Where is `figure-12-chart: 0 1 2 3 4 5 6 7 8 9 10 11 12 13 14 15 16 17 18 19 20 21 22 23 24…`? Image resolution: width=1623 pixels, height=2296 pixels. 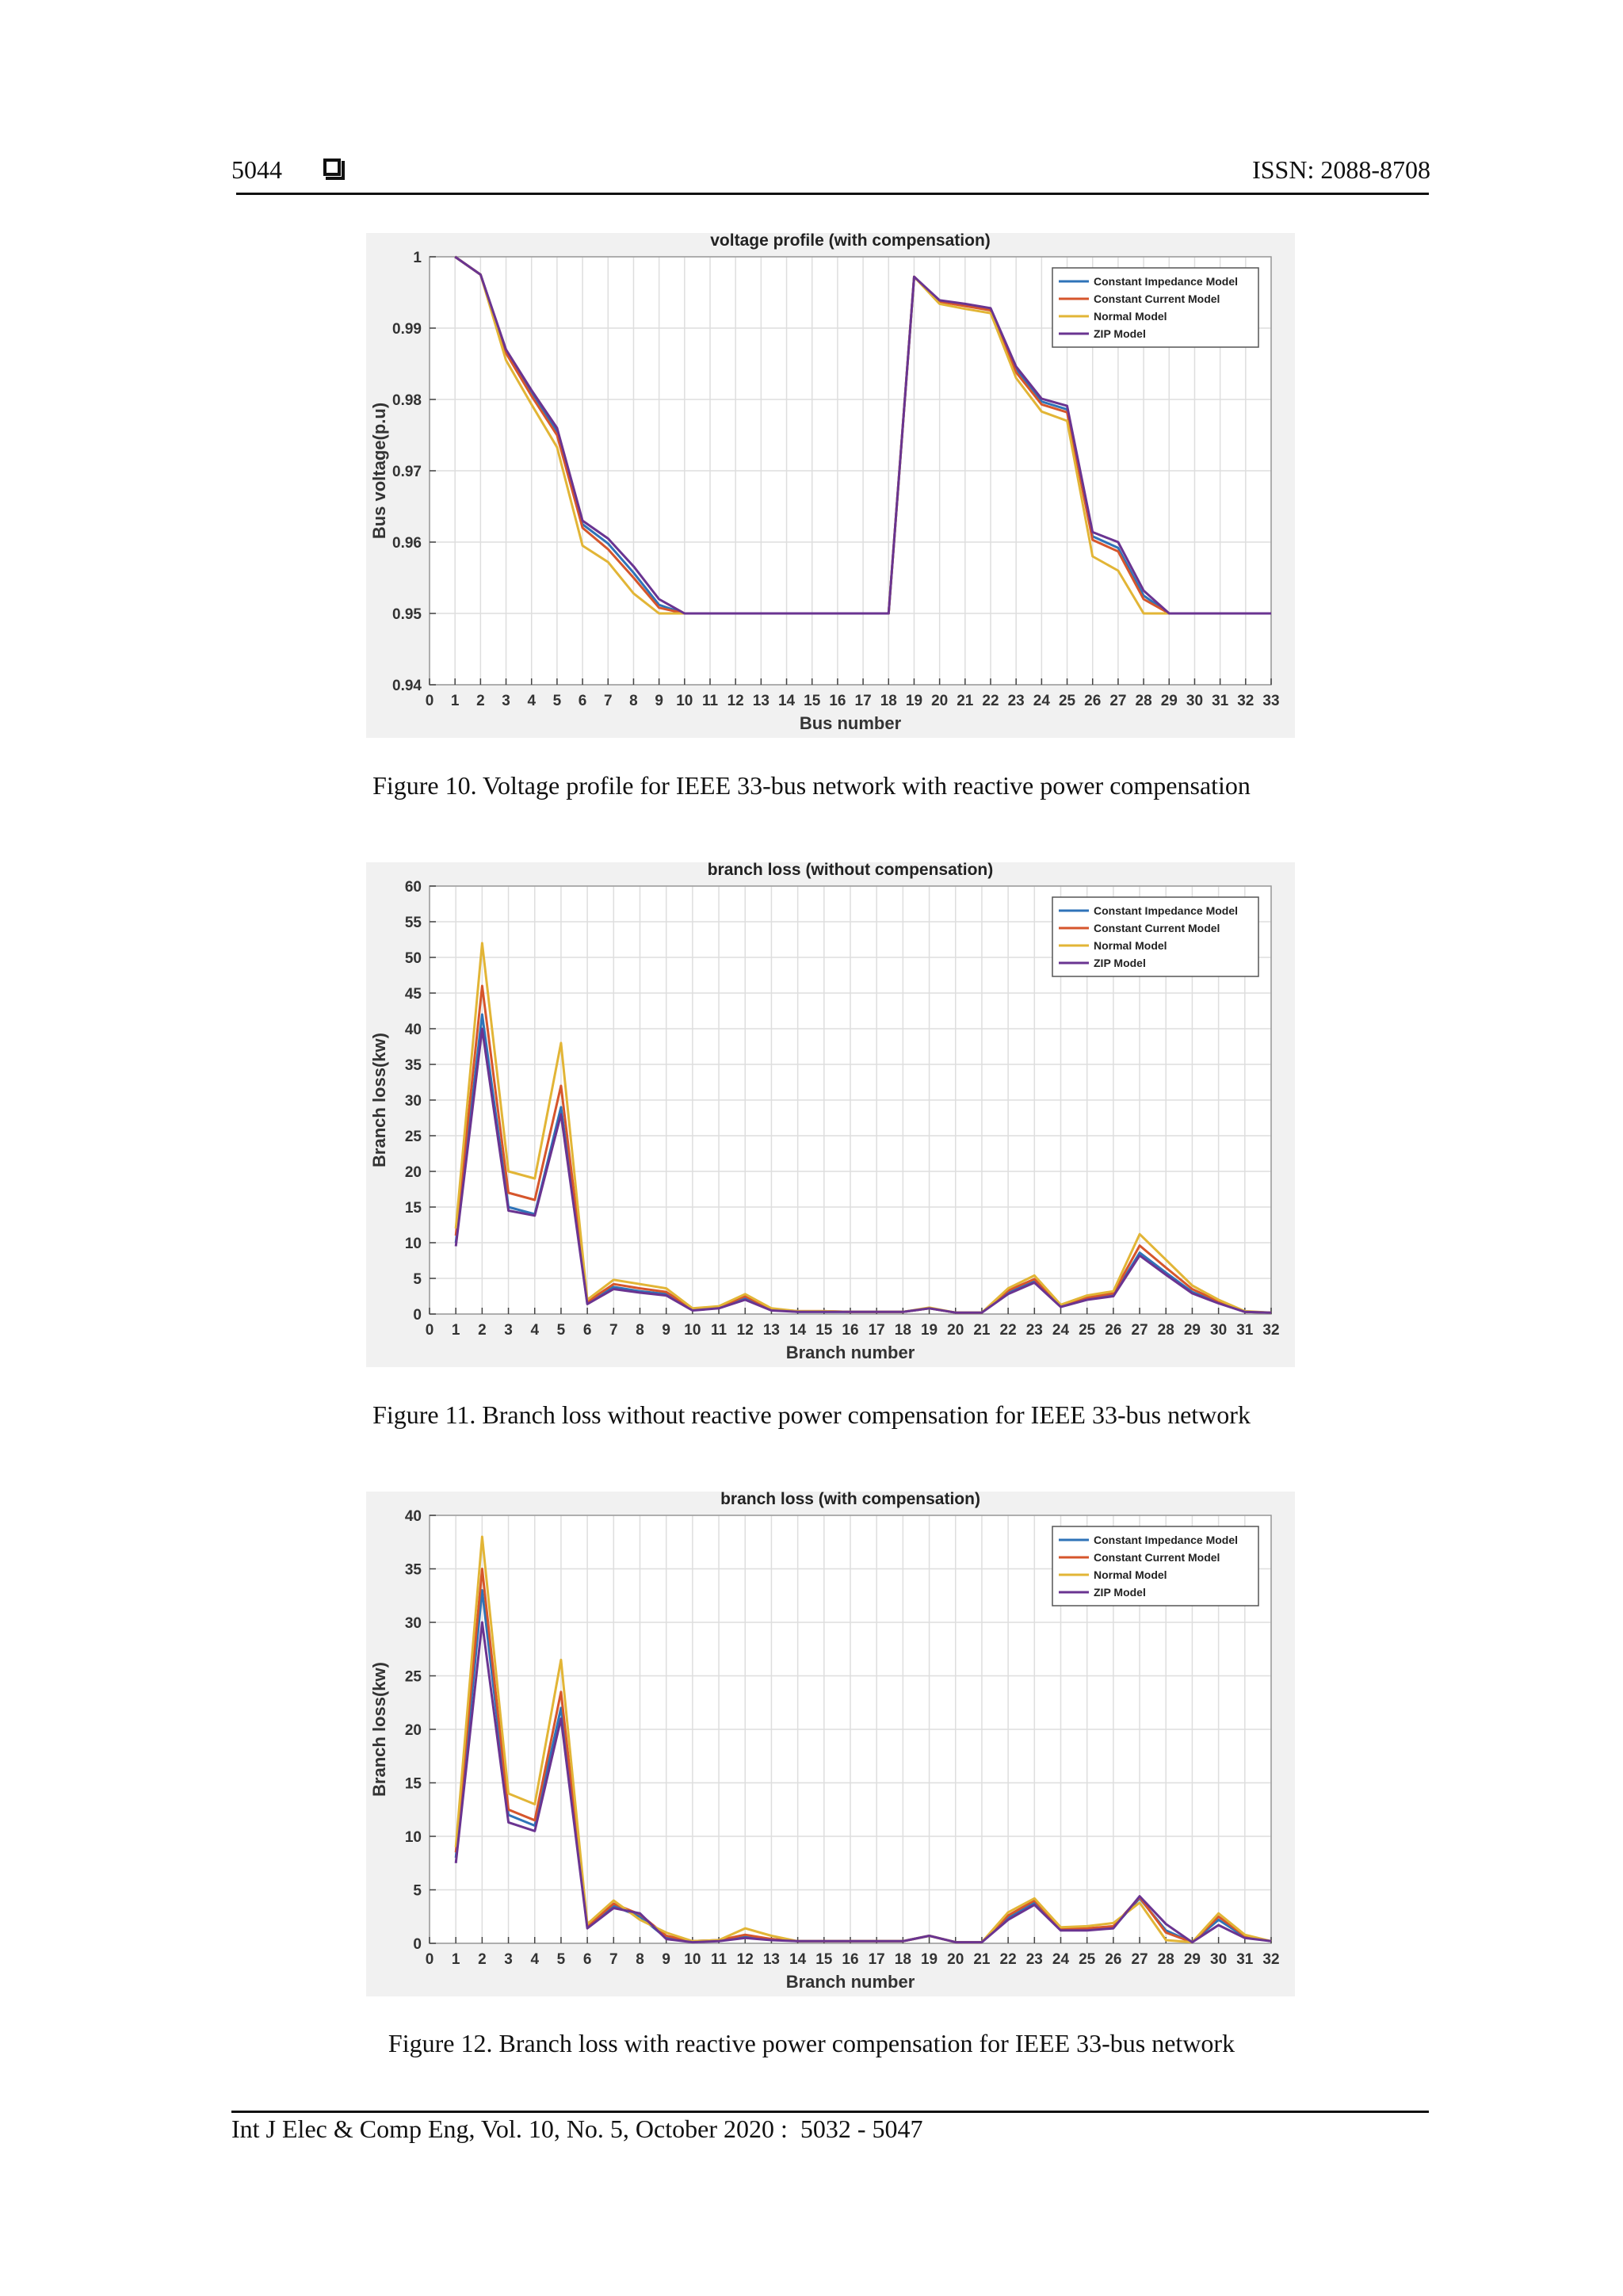
figure-12-chart: 0 1 2 3 4 5 6 7 8 9 10 11 12 13 14 15 16 17 18 19 20 21 22 23 24… is located at coordinates (831, 1744).